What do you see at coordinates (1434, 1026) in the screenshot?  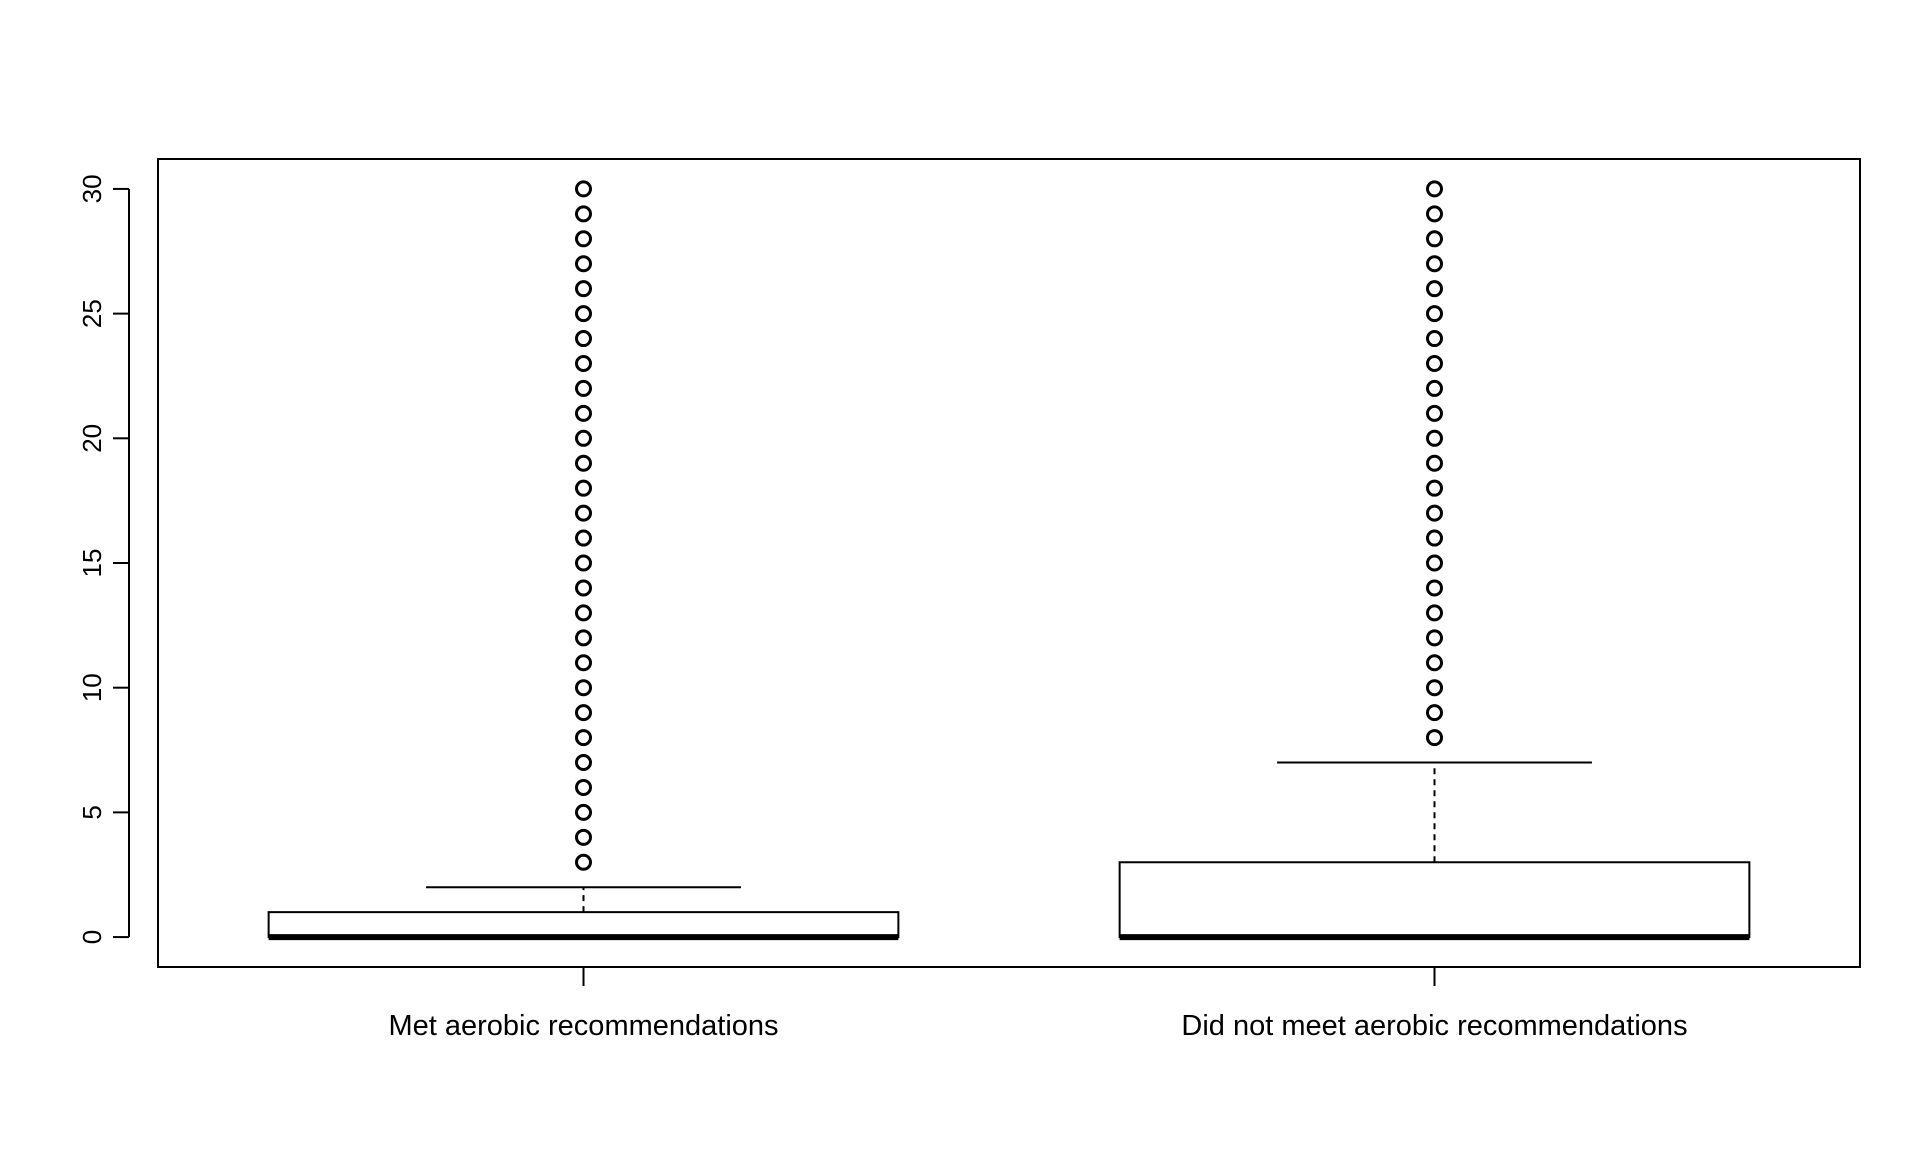 I see `x-category-label: Did not meet aerobic recommendations` at bounding box center [1434, 1026].